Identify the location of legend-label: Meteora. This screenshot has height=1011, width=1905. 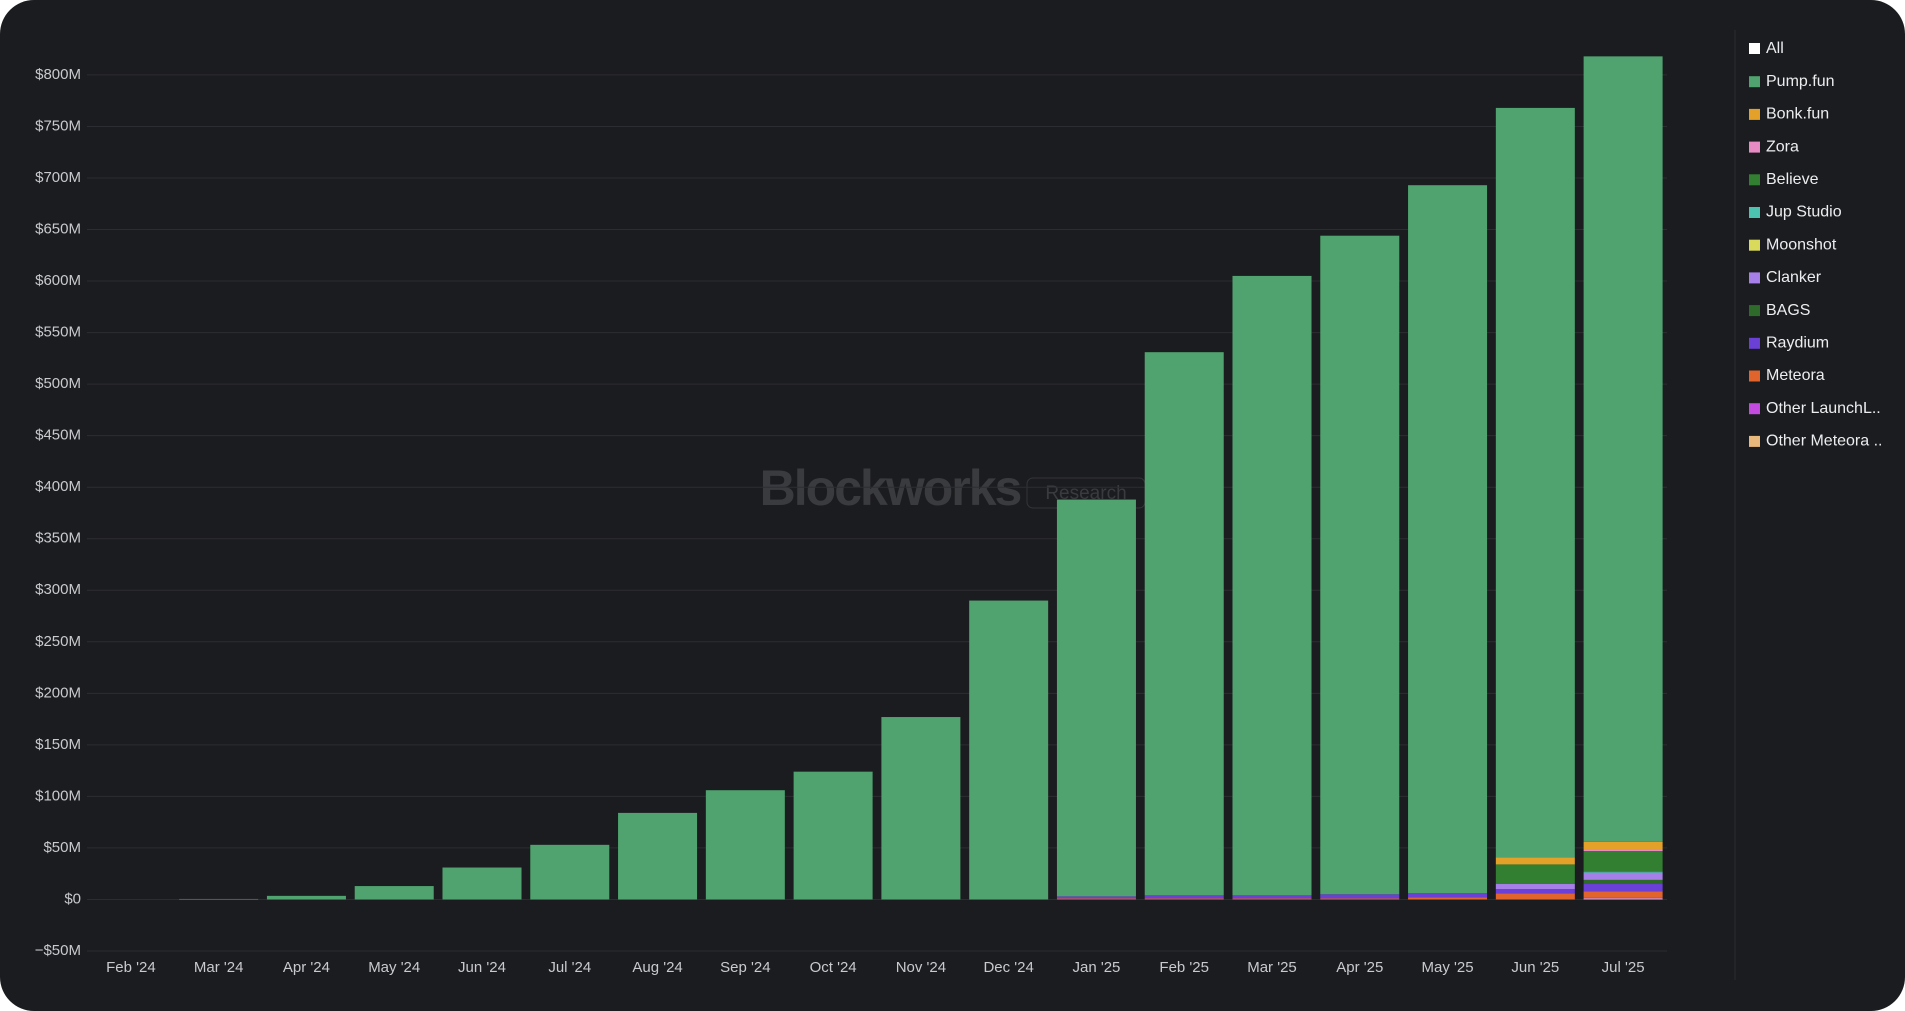
(1795, 375).